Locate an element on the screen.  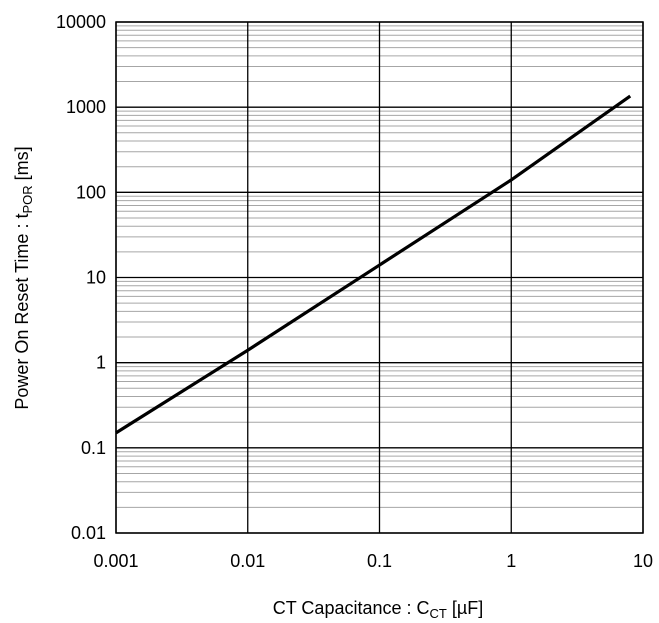
y-tick-label: 1 is located at coordinates (101, 363).